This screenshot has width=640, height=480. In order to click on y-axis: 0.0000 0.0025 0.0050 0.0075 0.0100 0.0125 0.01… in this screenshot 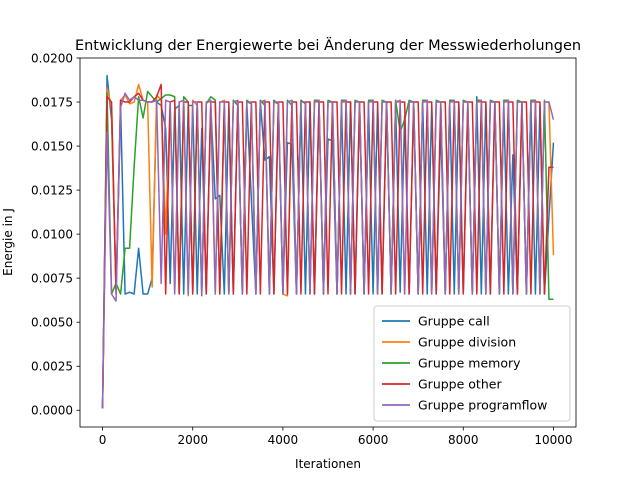, I will do `click(55, 234)`.